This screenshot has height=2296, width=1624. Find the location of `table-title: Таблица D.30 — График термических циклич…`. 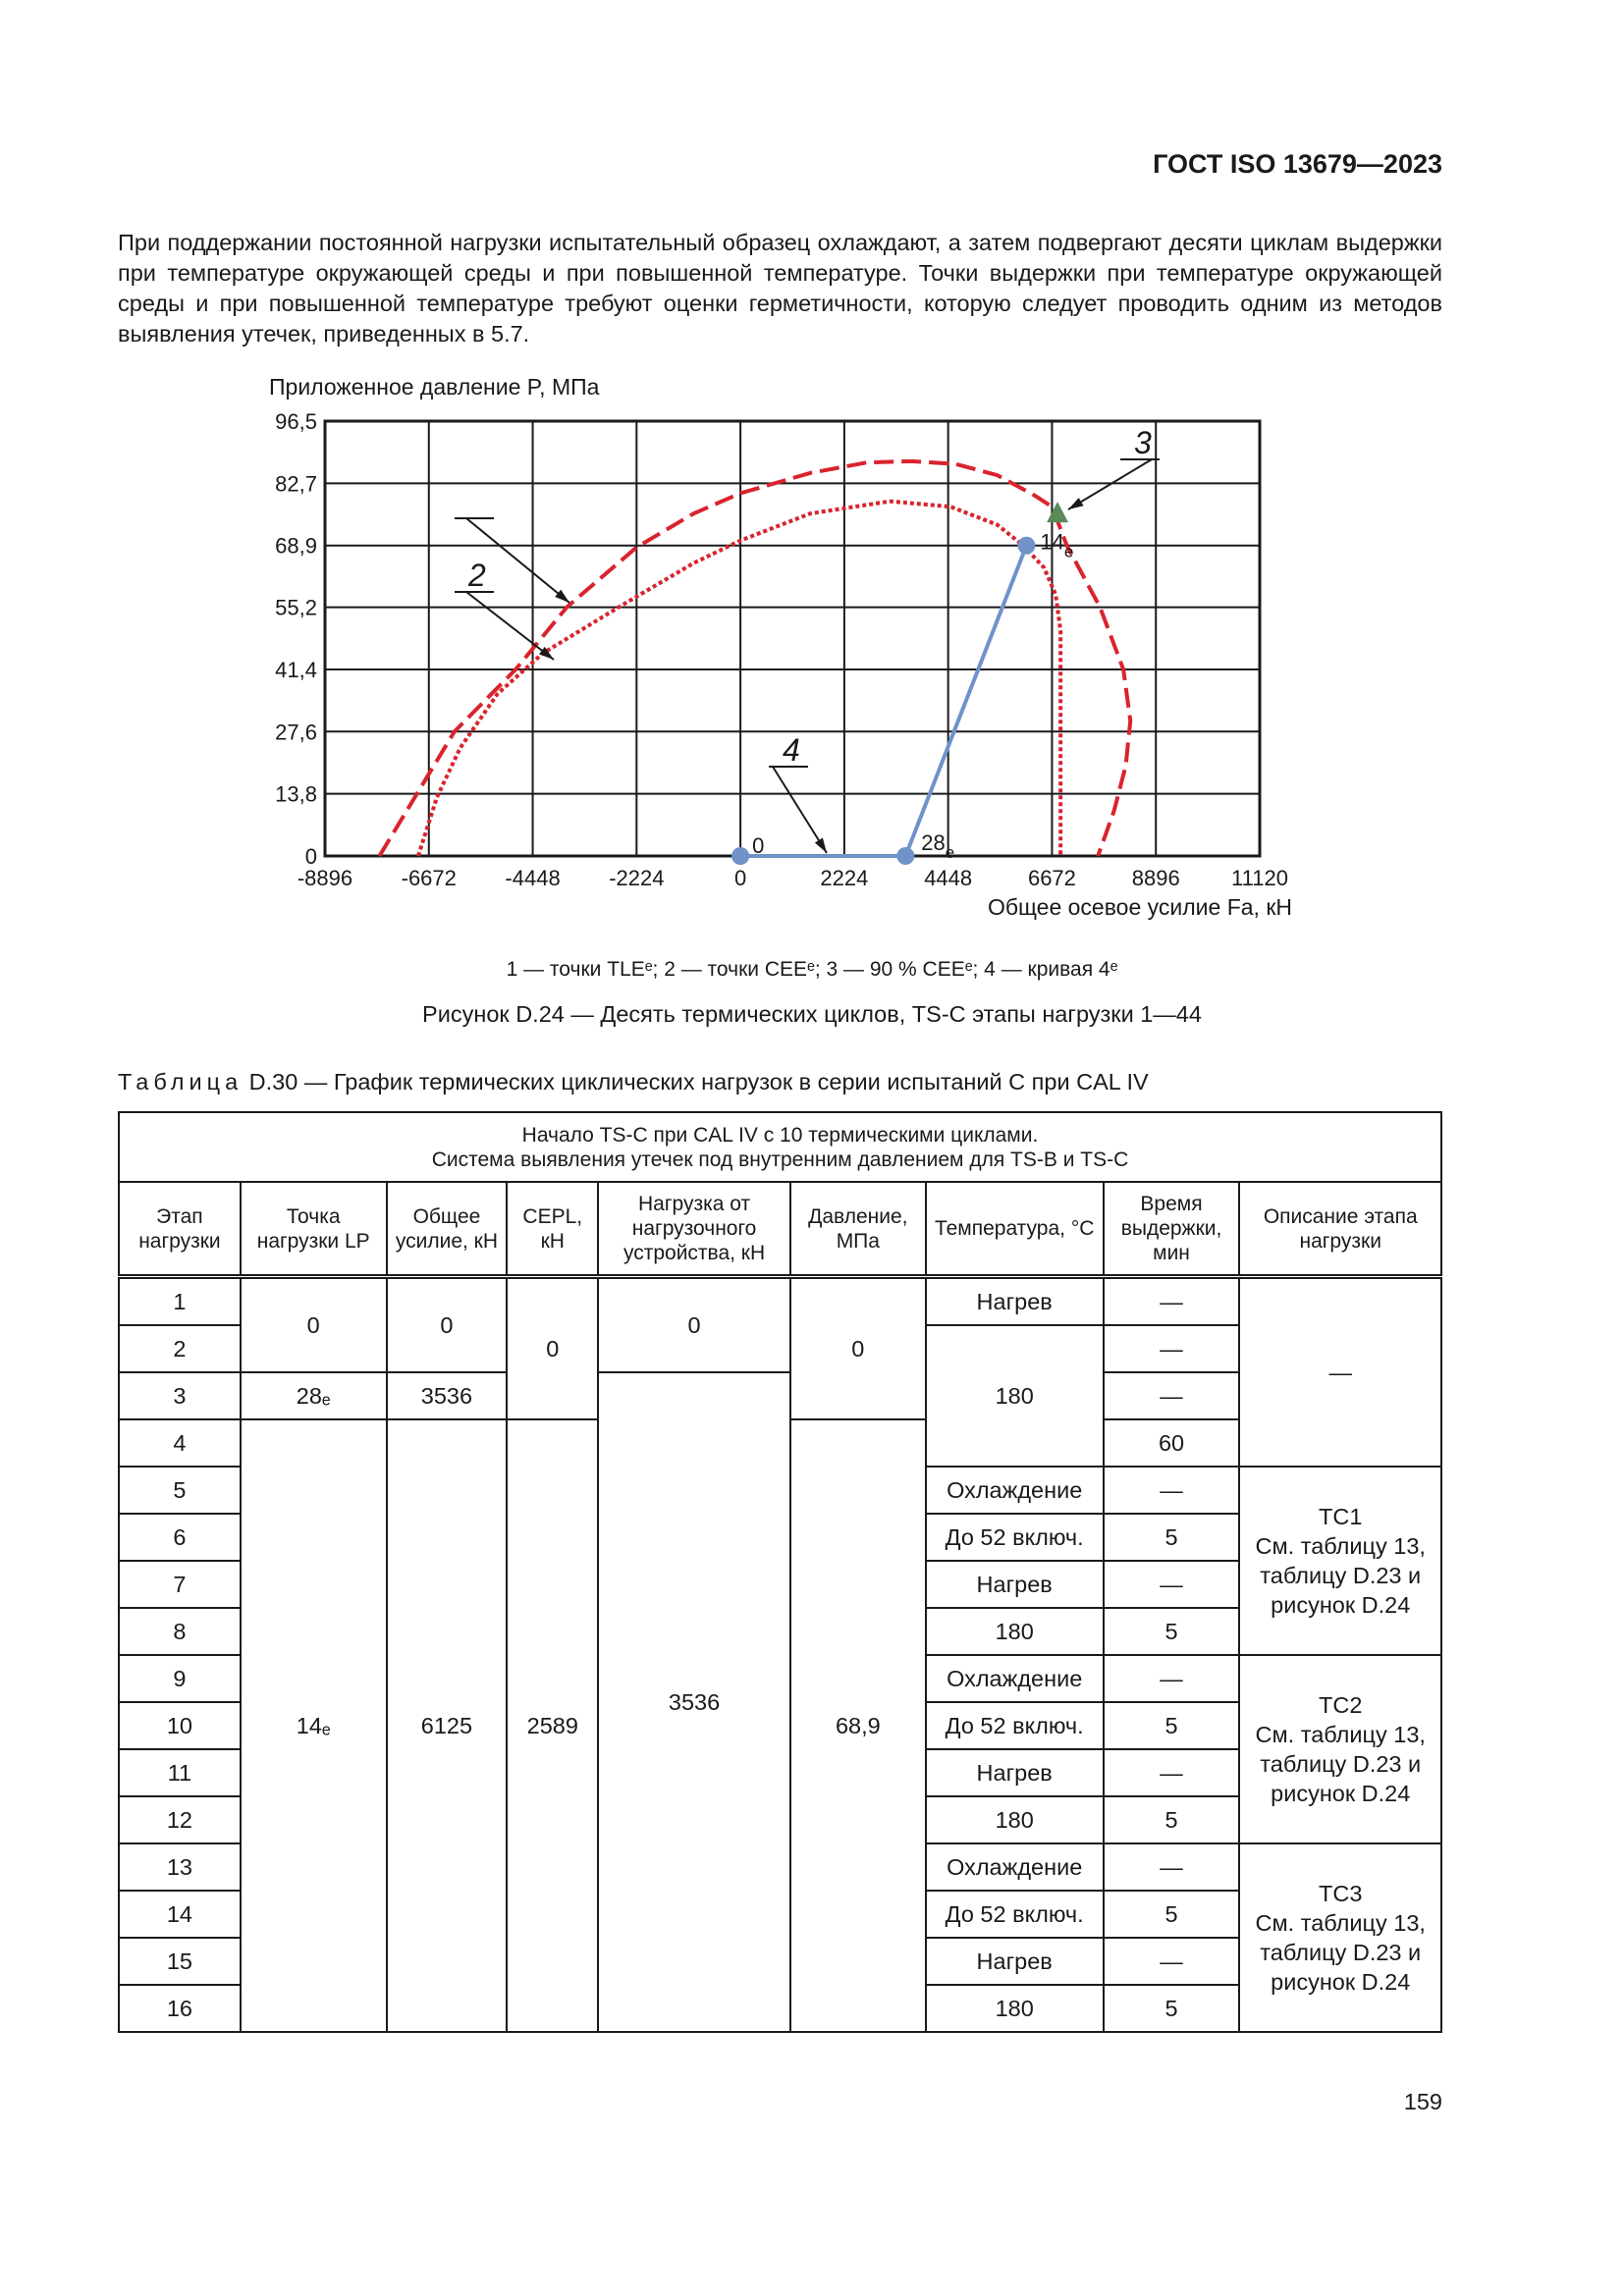

table-title: Таблица D.30 — График термических циклич… is located at coordinates (633, 1082).